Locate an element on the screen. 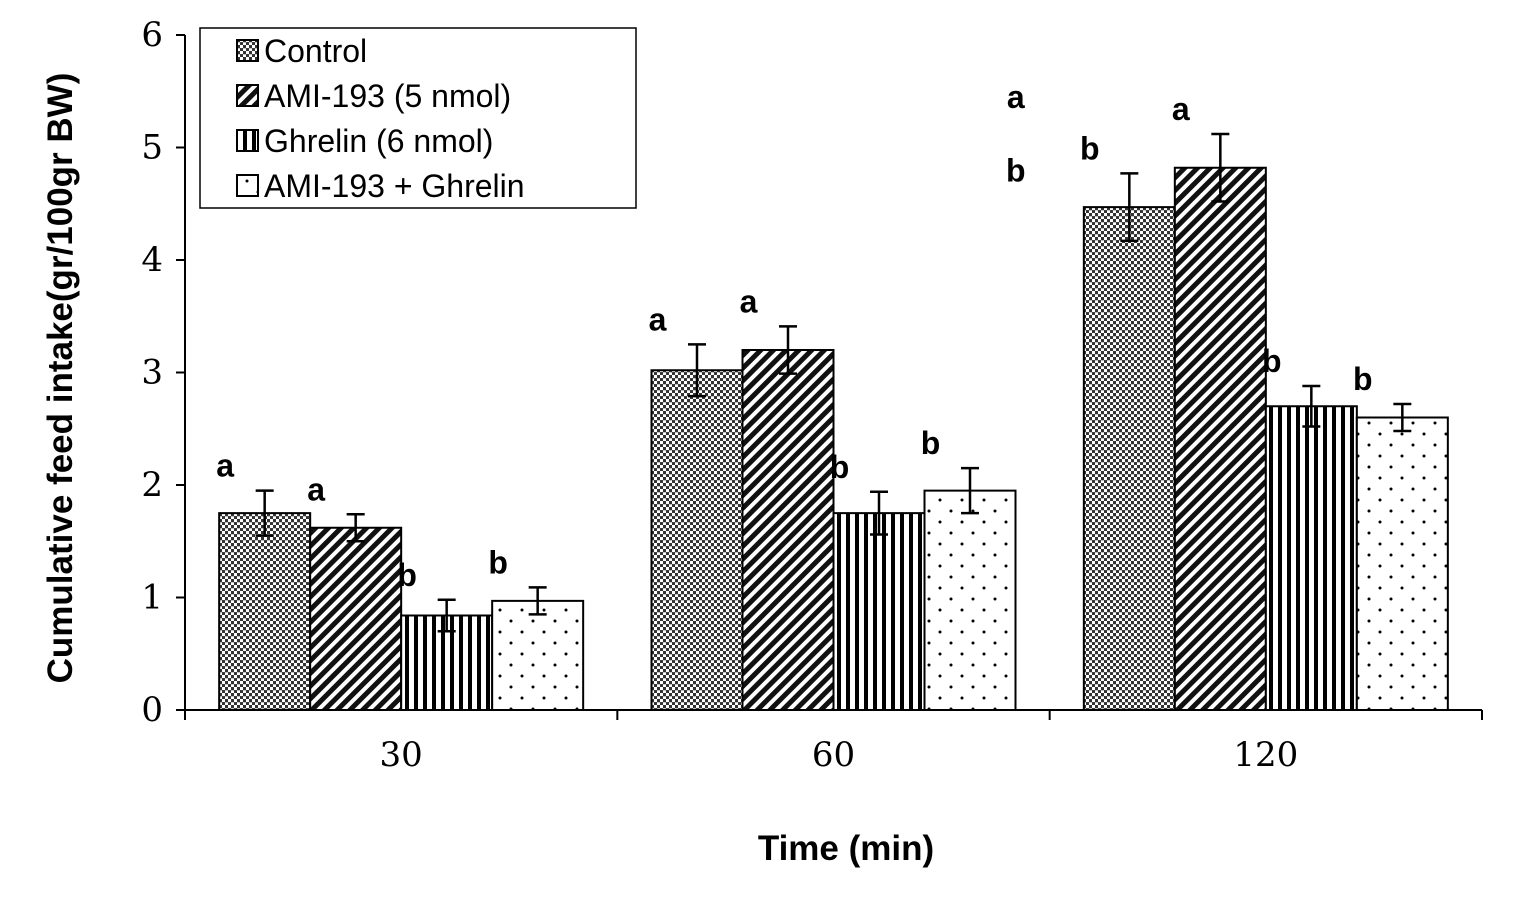 Image resolution: width=1537 pixels, height=916 pixels. significance-label-extra: a is located at coordinates (1016, 97).